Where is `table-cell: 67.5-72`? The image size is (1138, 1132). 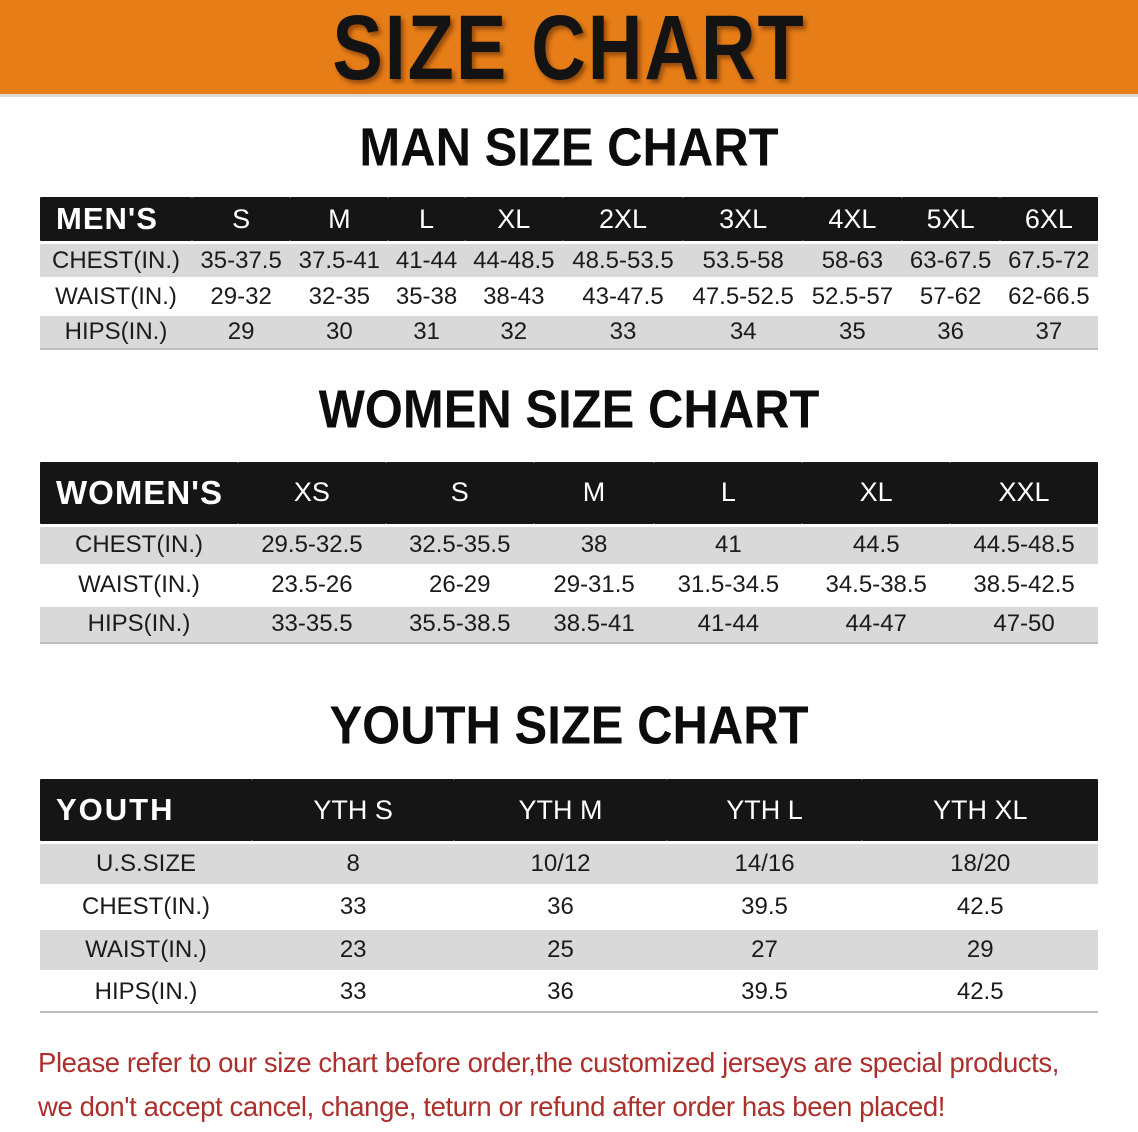
table-cell: 67.5-72 is located at coordinates (1048, 261).